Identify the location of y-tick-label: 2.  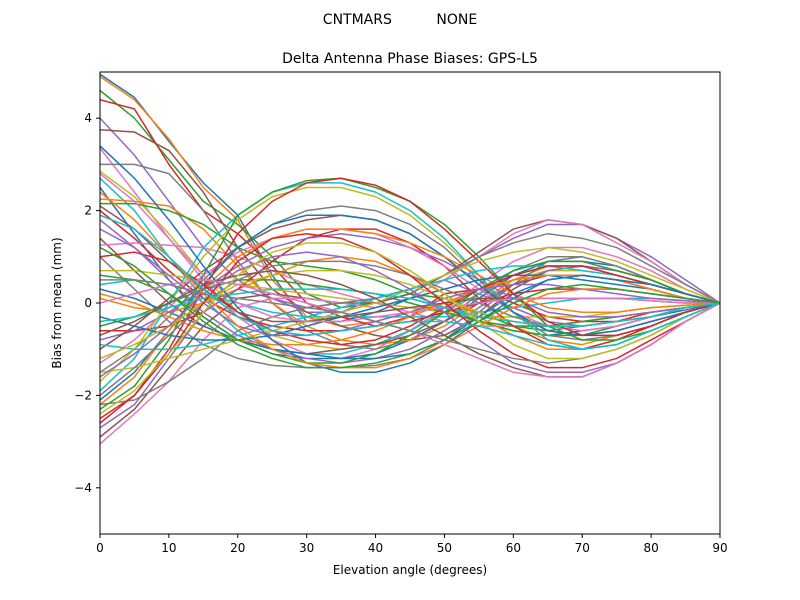
(88, 211).